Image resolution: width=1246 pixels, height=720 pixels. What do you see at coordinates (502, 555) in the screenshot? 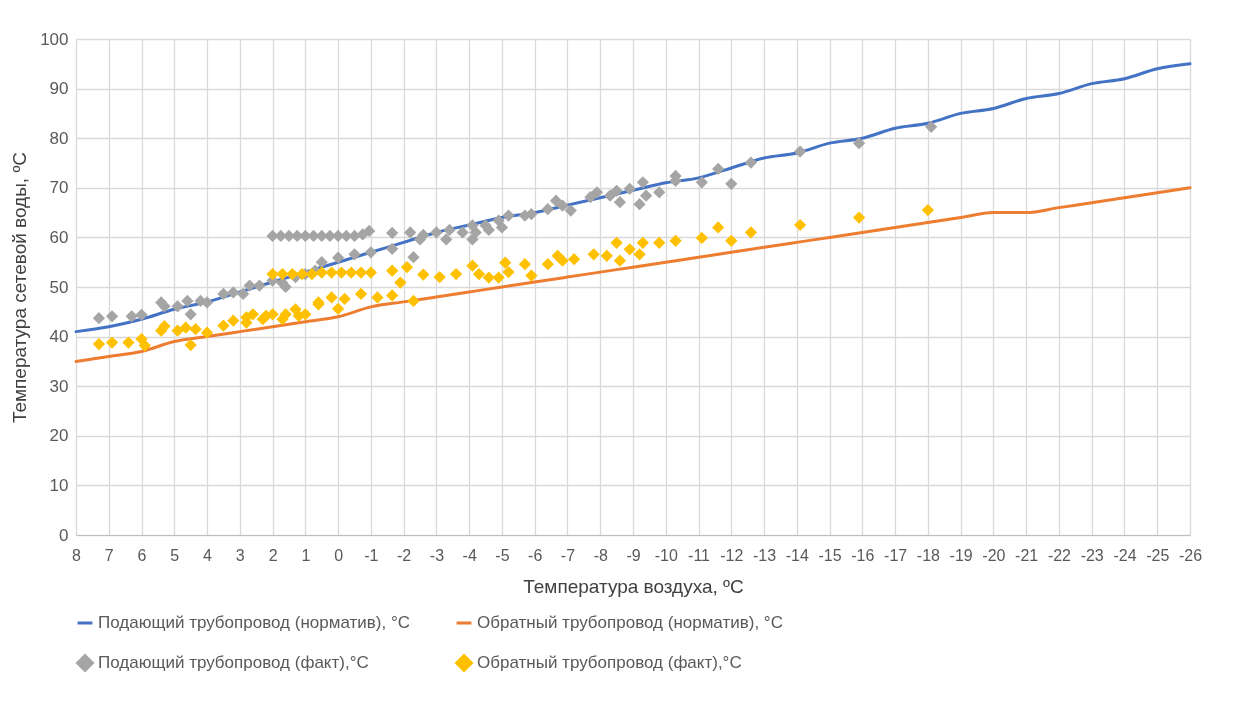
I see `x-tick-label: -5` at bounding box center [502, 555].